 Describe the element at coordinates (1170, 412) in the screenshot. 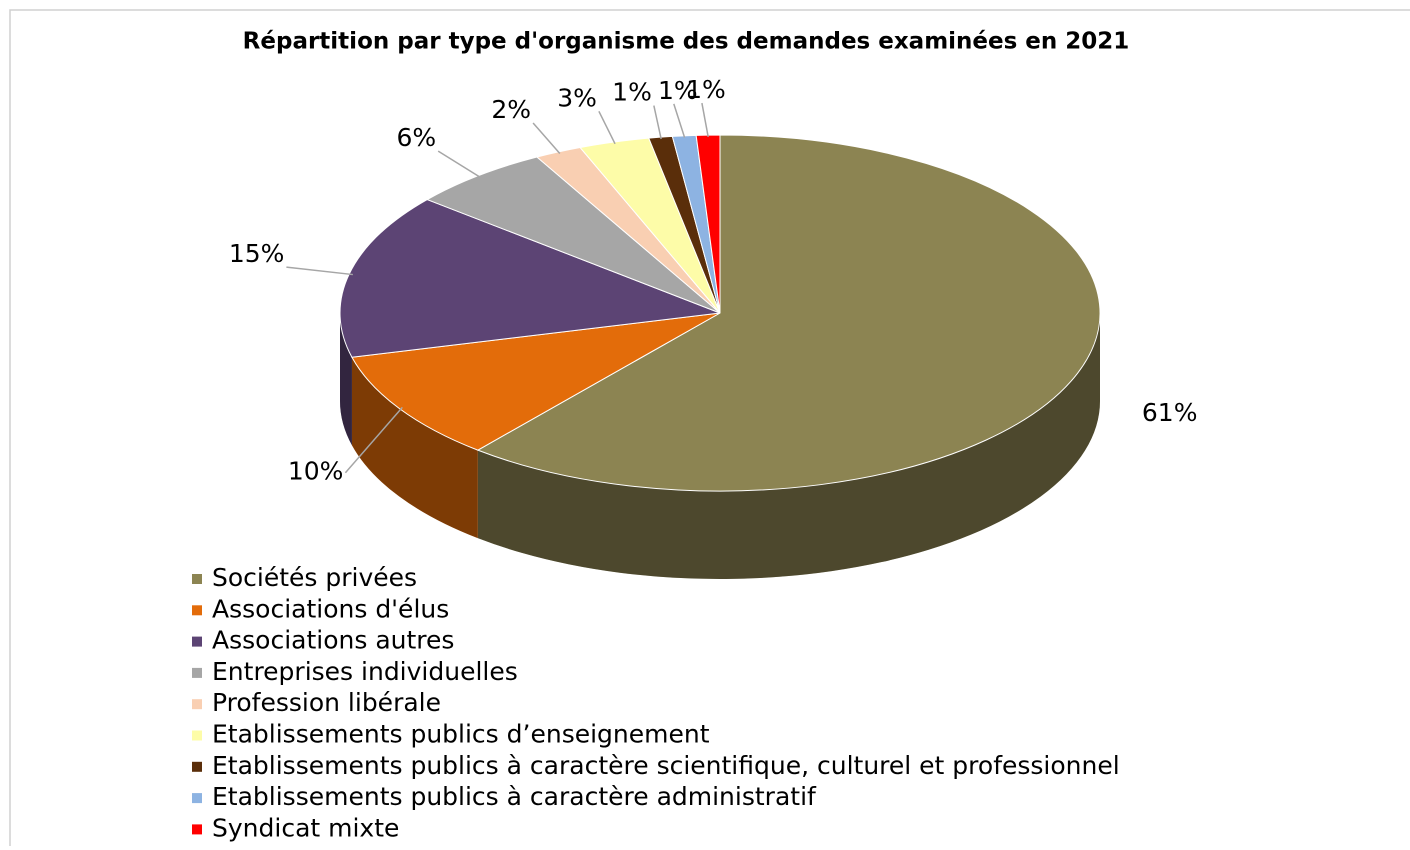

I see `data-label: 61%` at that location.